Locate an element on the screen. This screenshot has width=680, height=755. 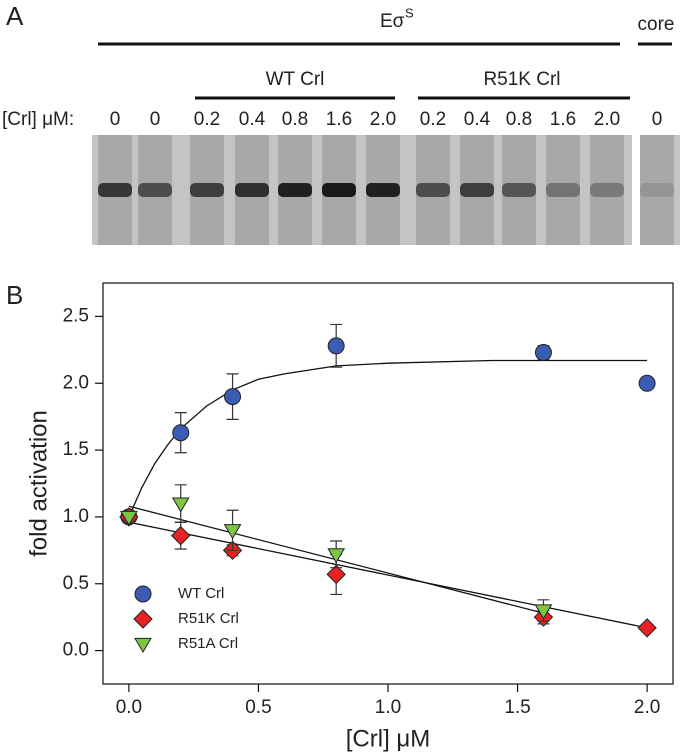
enzyme-superscript: S is located at coordinates (409, 12).